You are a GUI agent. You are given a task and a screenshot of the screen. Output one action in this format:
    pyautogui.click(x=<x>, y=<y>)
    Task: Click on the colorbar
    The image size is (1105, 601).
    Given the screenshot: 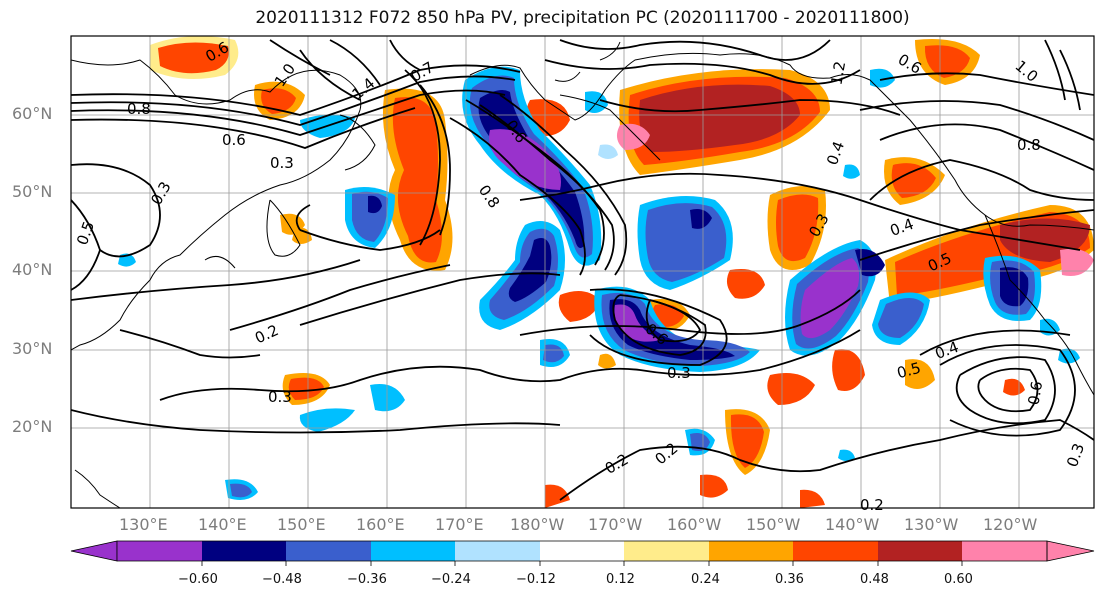 What is the action you would take?
    pyautogui.click(x=582, y=553)
    